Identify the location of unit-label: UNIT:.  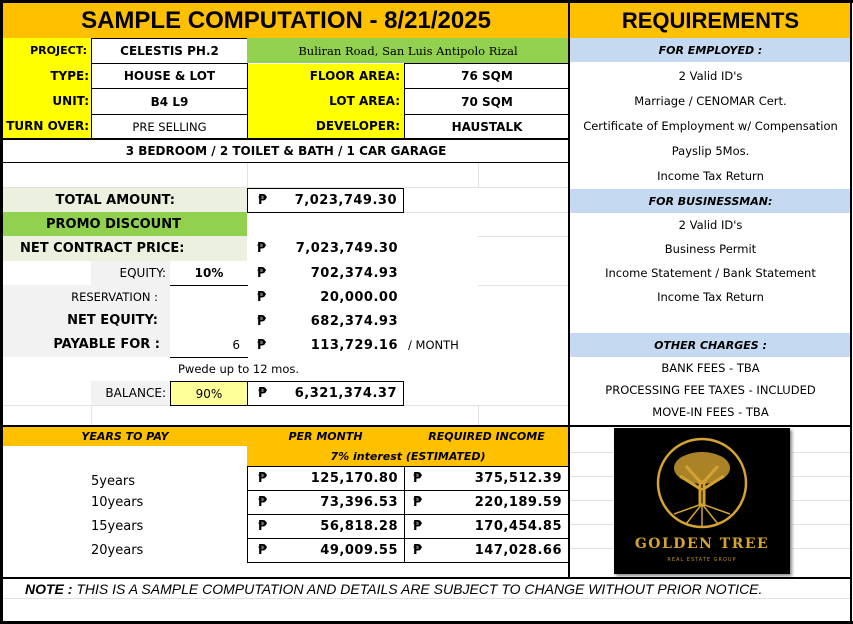
(70, 100).